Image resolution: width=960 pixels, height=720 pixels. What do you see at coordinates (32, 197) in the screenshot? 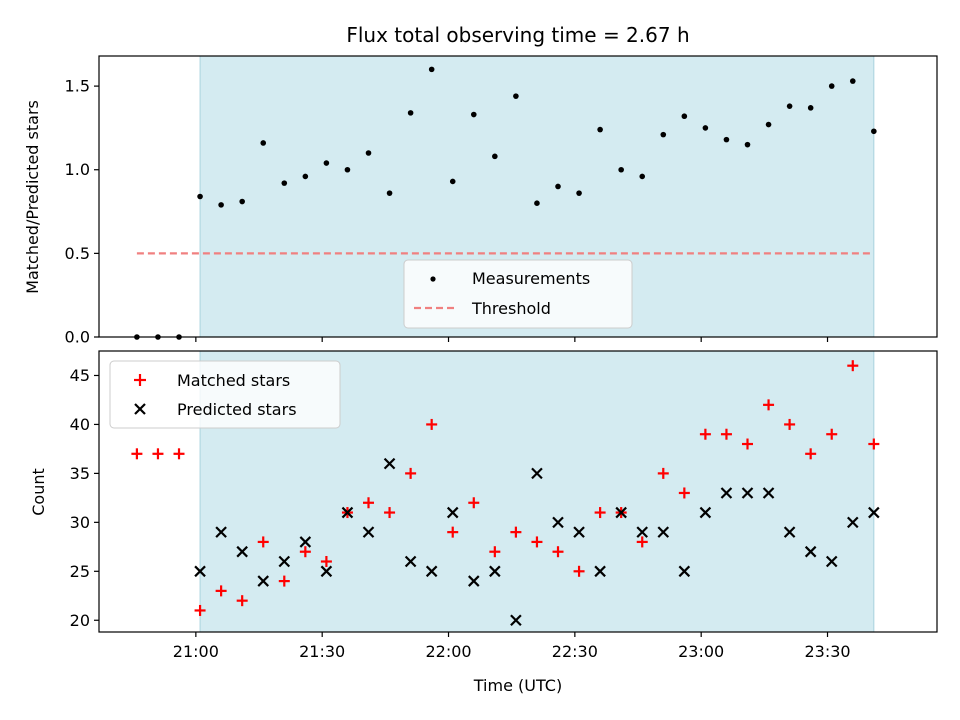
I see `ratio-y-axis-label: Matched/Predicted stars` at bounding box center [32, 197].